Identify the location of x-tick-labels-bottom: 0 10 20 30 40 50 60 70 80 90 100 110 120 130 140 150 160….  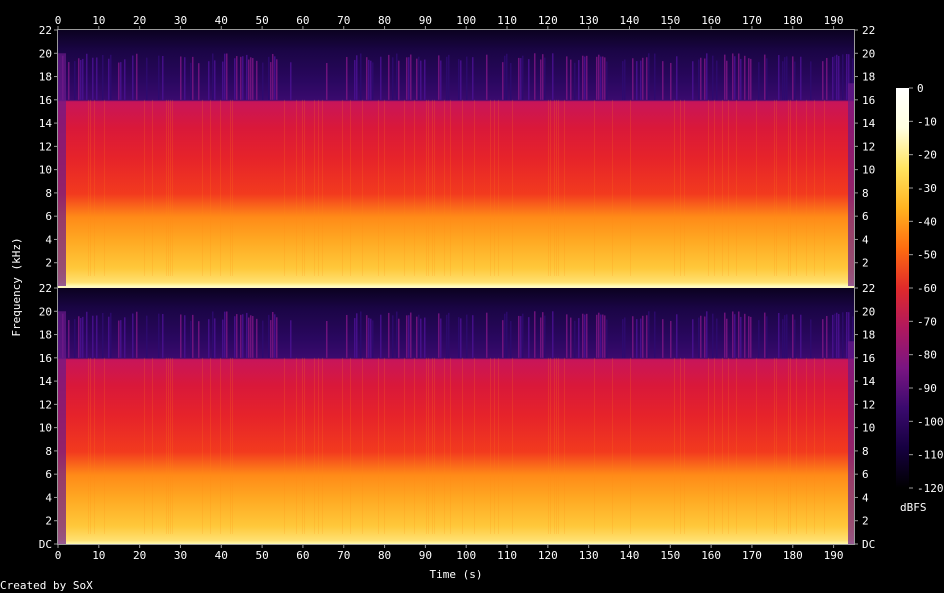
(449, 555).